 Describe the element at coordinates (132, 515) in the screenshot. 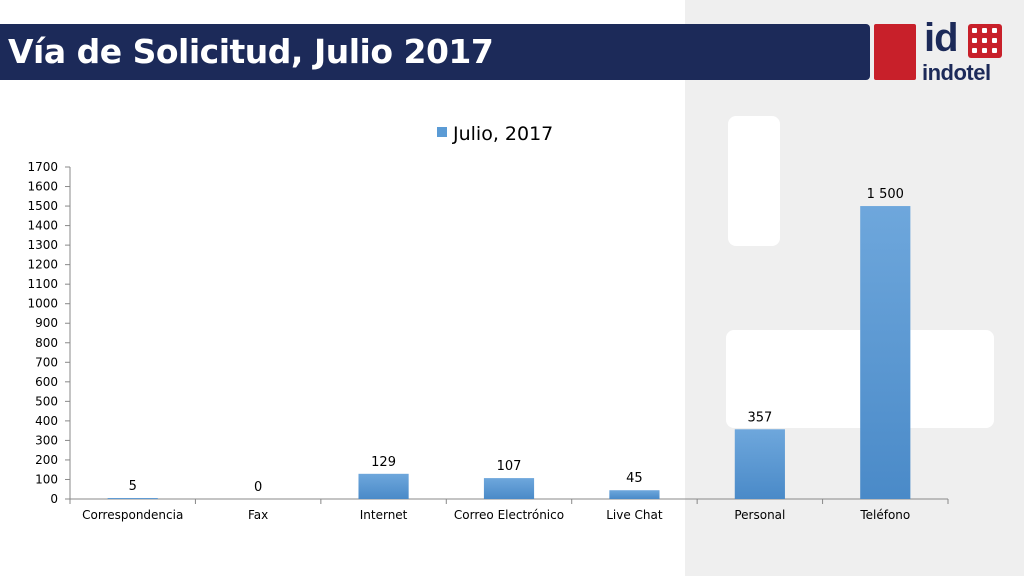

I see `category-label: Correspondencia` at that location.